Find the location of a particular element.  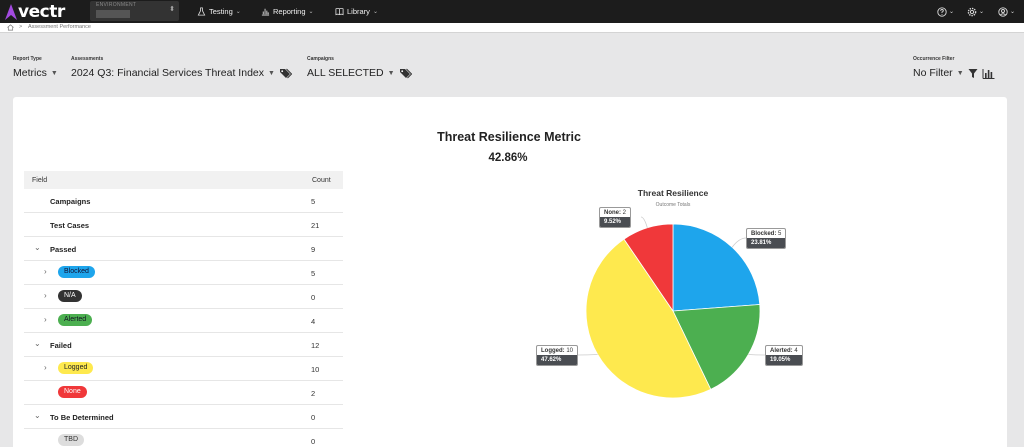

help-menu: ⌄ is located at coordinates (945, 11).